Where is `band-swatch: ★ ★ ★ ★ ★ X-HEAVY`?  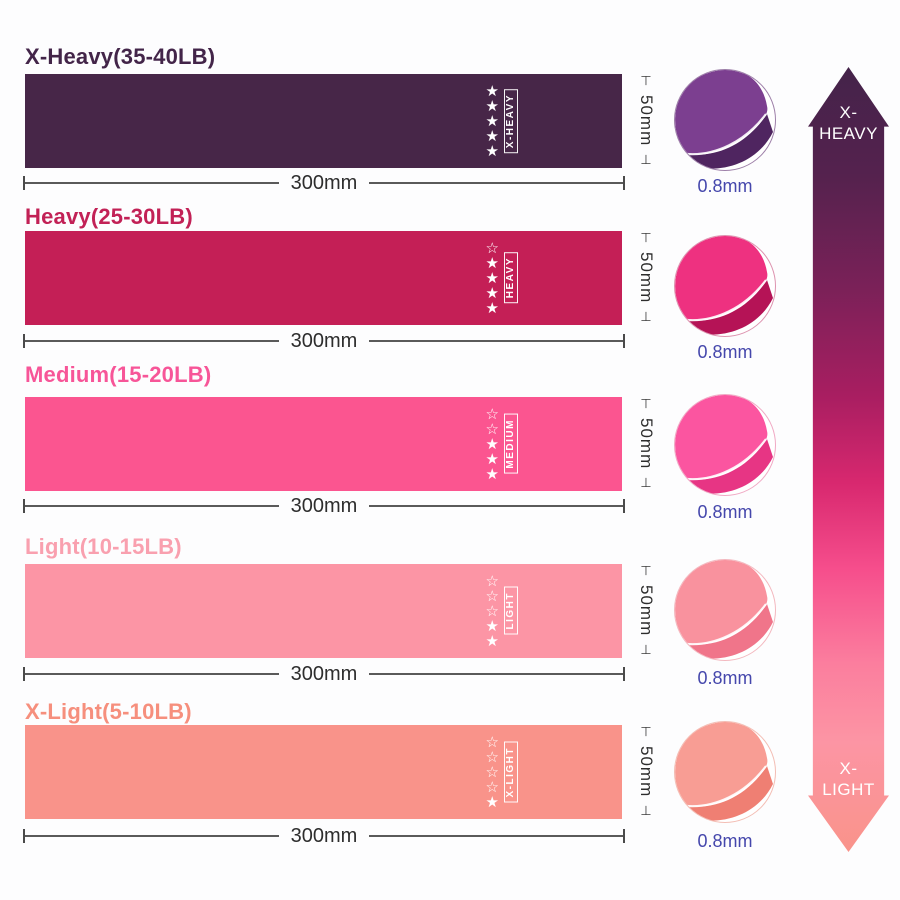
band-swatch: ★ ★ ★ ★ ★ X-HEAVY is located at coordinates (323, 121).